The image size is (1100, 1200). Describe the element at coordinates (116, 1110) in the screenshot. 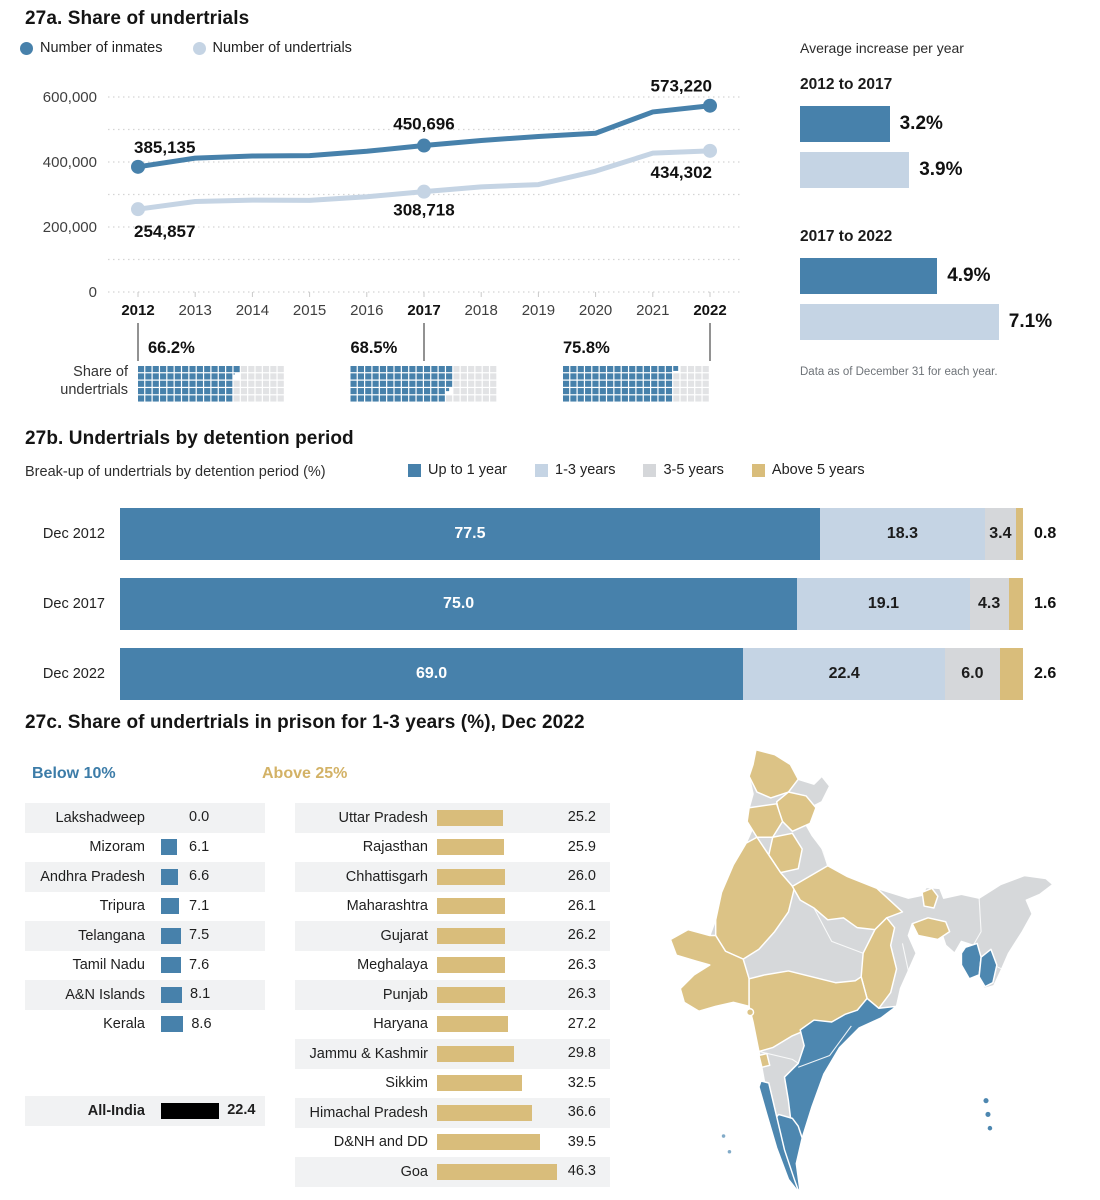

I see `state-name: All-India` at that location.